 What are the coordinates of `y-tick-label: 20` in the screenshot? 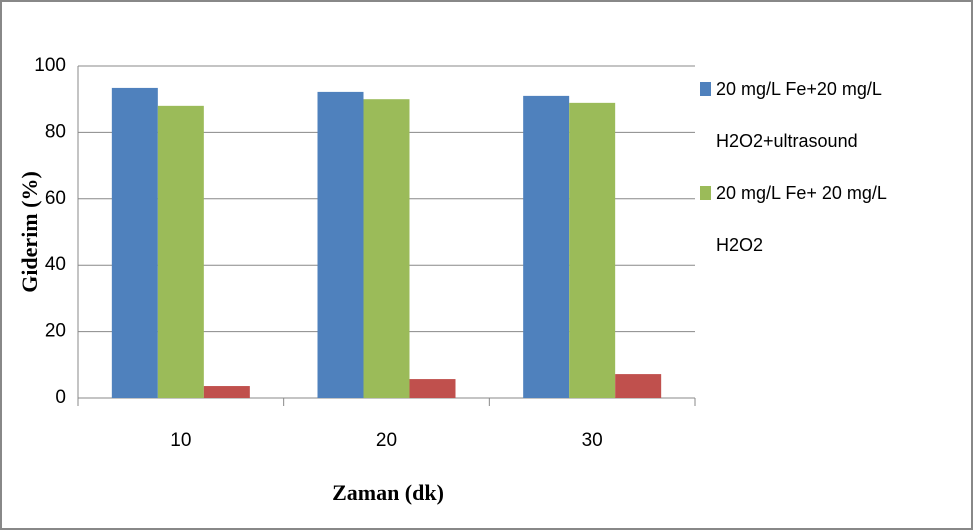 It's located at (55, 331).